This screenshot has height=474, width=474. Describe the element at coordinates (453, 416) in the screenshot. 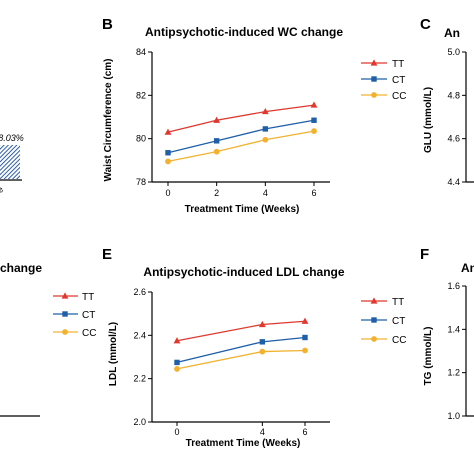

I see `y-tick-label: 1.0` at that location.